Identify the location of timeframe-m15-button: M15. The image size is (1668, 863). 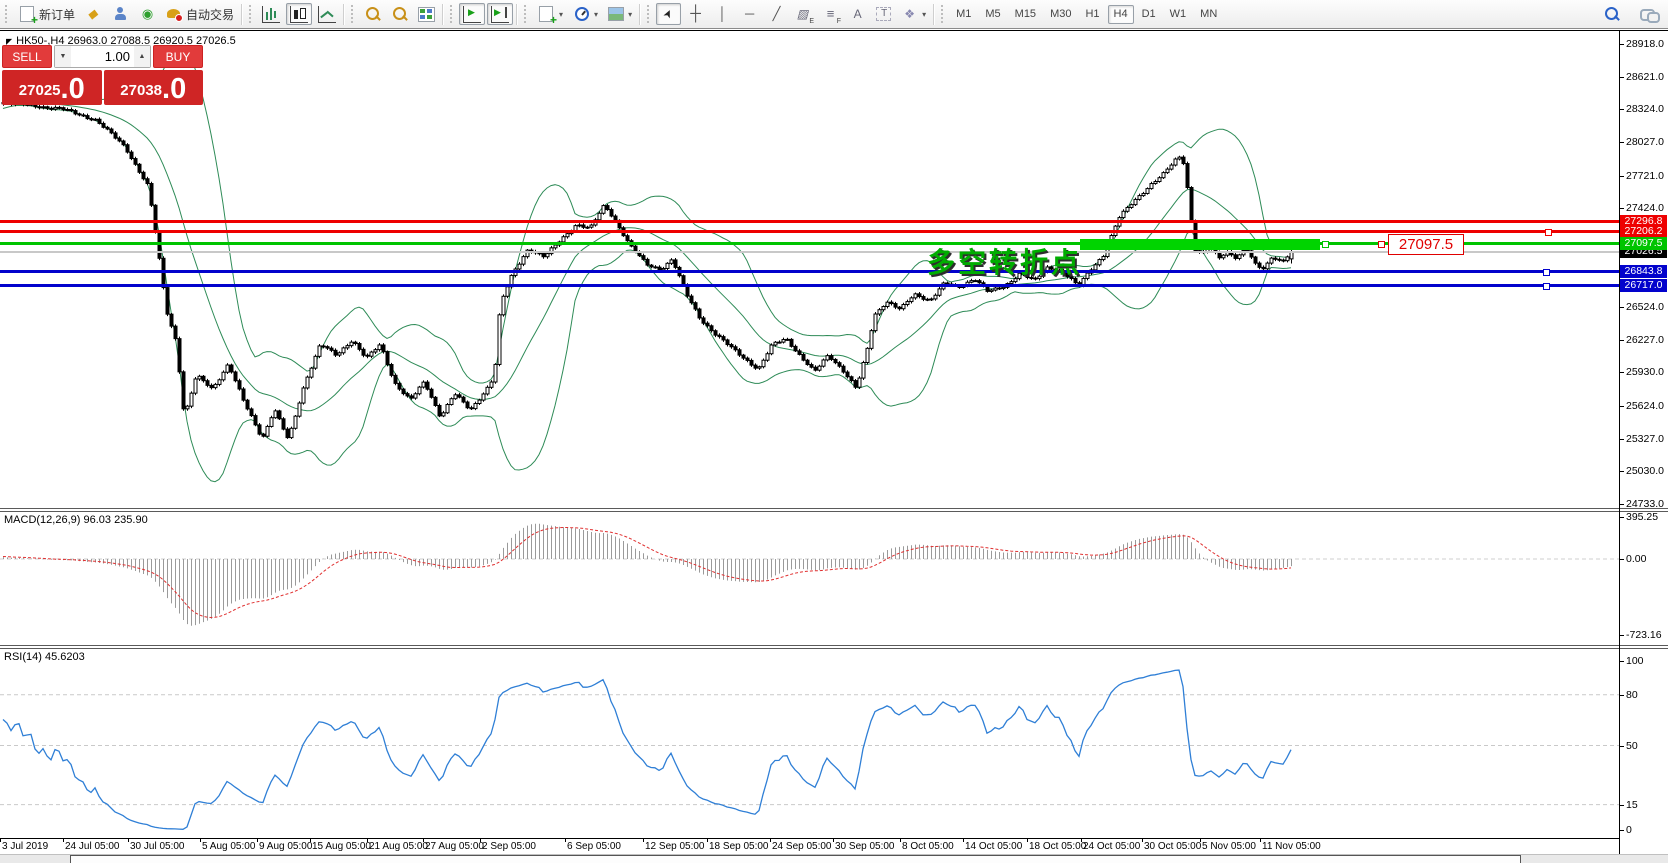
(1025, 14).